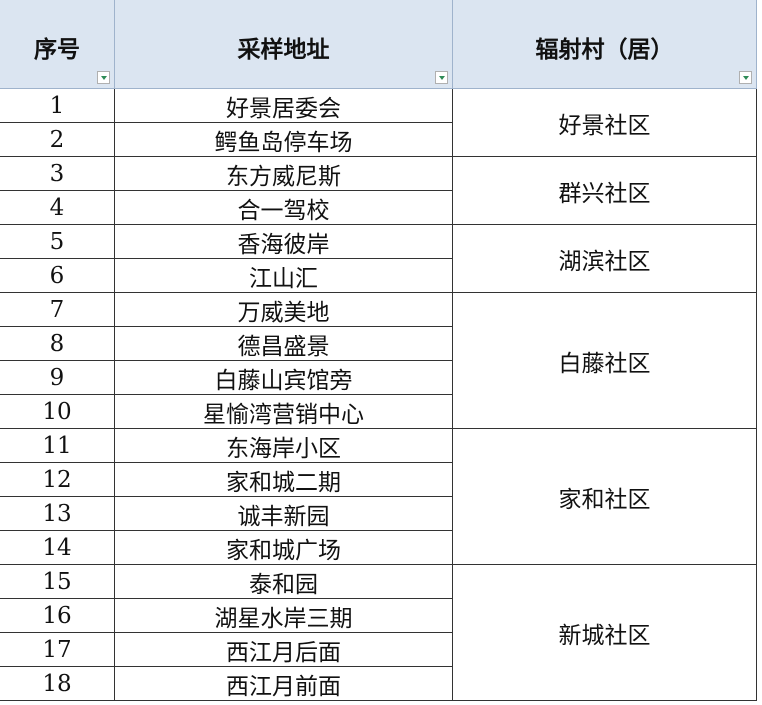 Image resolution: width=762 pixels, height=705 pixels. Describe the element at coordinates (284, 446) in the screenshot. I see `sample-address: 东海岸小区` at that location.